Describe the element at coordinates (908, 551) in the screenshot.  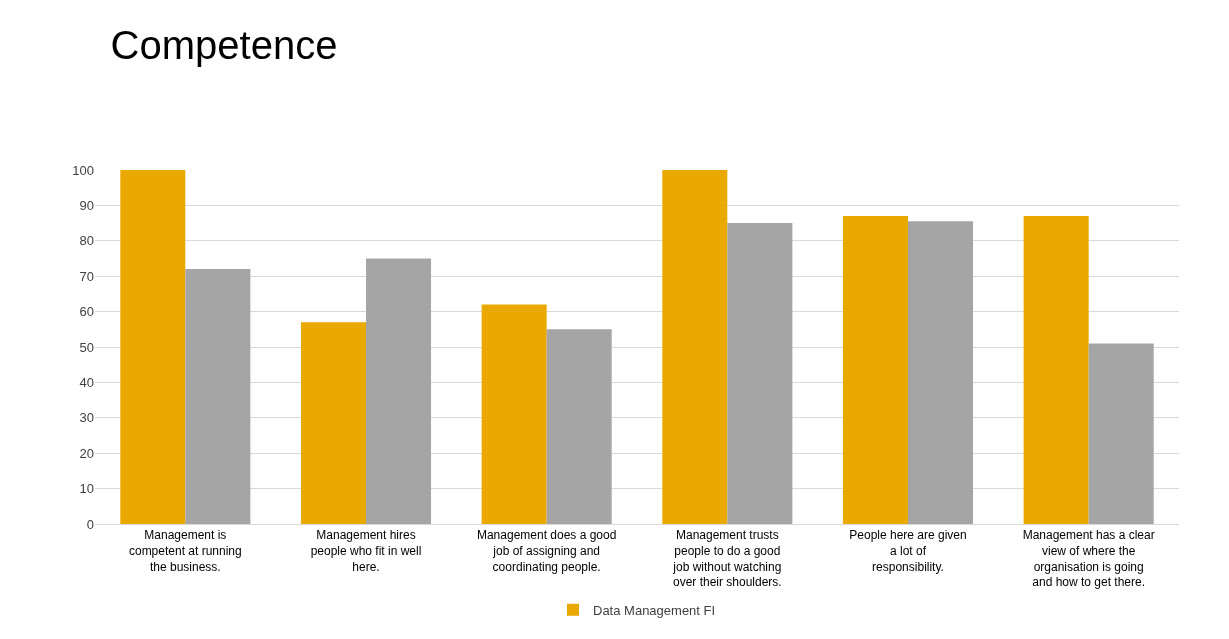
I see `x-tick-label: People here are given a lot of responsibility.` at that location.